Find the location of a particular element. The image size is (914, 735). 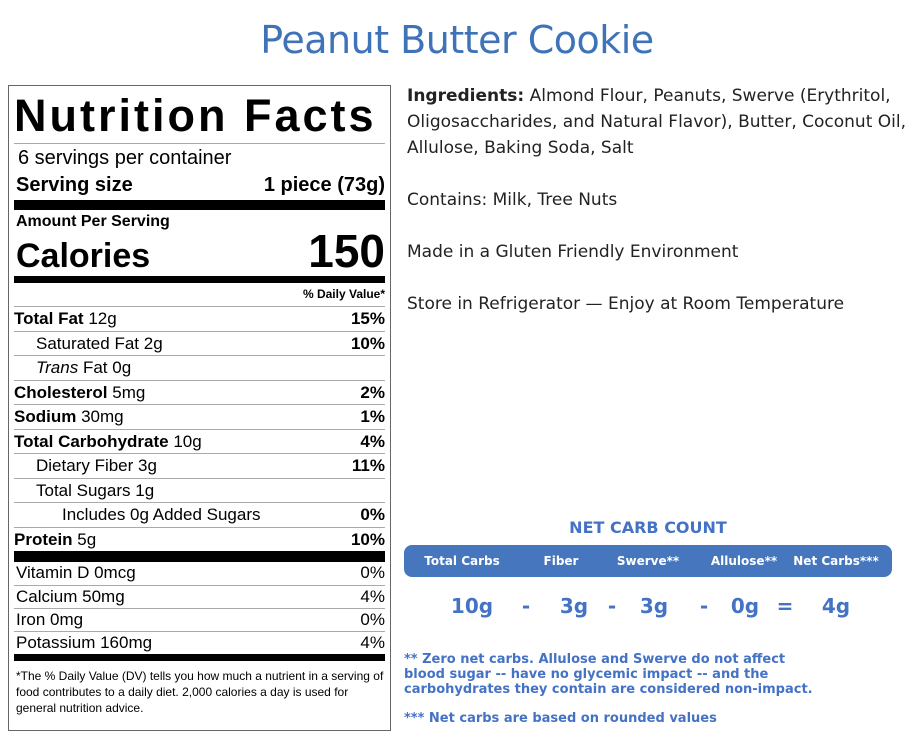

header-allulose: Allulose** is located at coordinates (744, 561).